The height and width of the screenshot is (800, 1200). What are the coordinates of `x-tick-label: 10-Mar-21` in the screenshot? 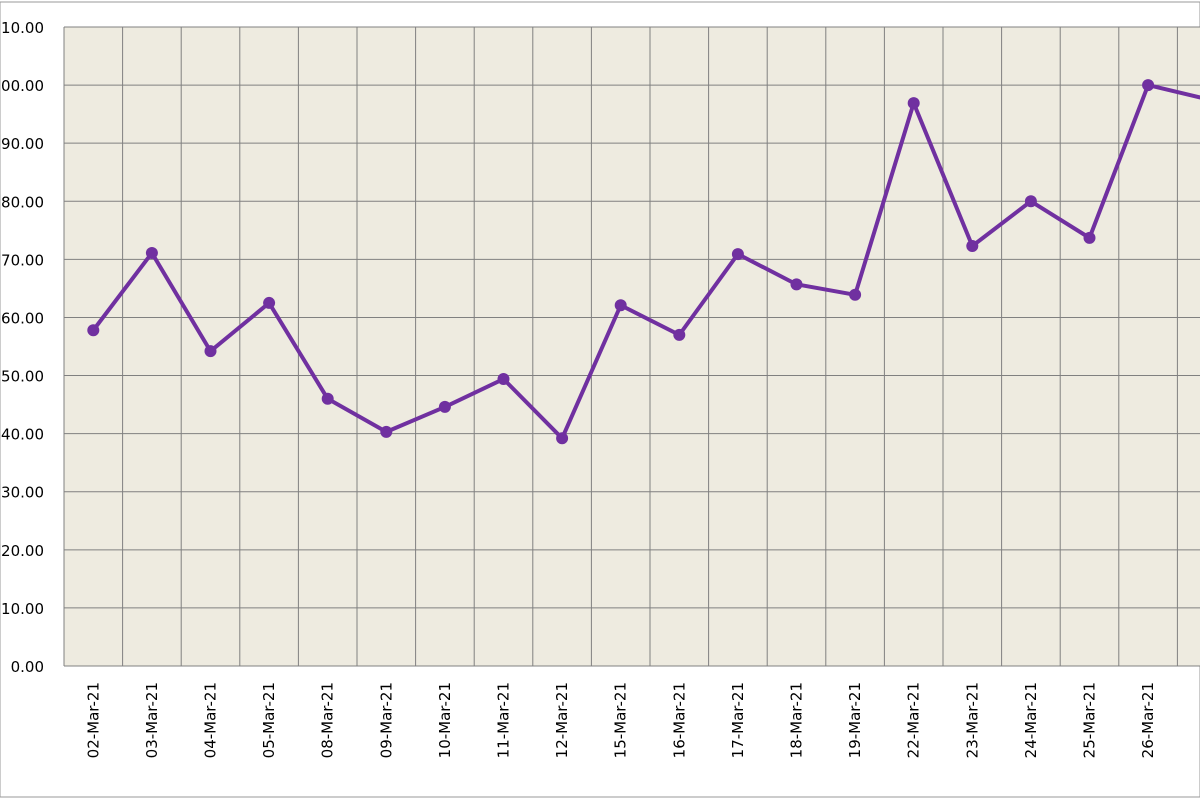 It's located at (445, 720).